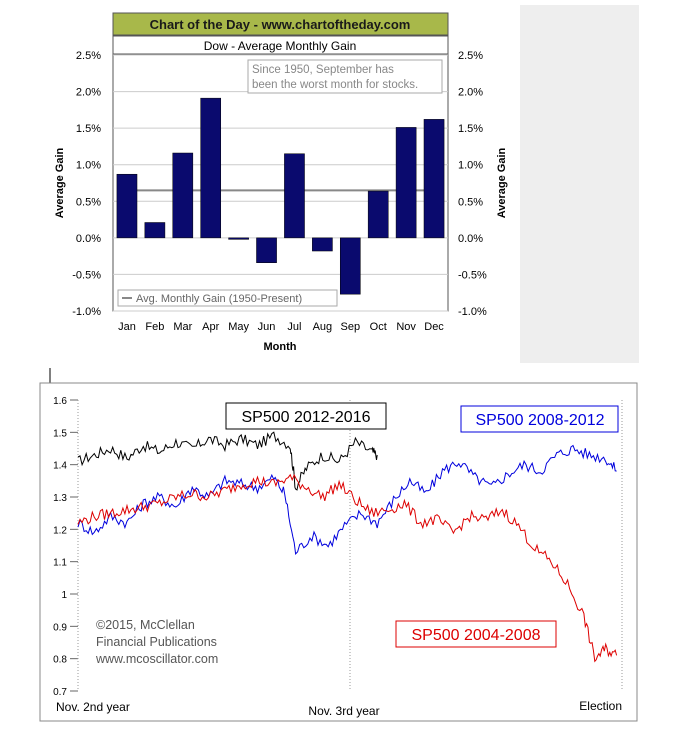  Describe the element at coordinates (351, 327) in the screenshot. I see `x-tick-sep: Sep` at that location.